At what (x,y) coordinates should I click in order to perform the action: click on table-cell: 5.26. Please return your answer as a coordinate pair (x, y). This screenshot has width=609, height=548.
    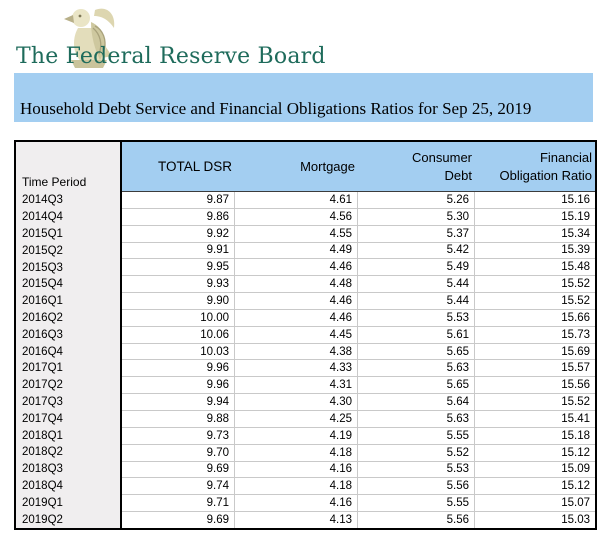
    Looking at the image, I should click on (416, 200).